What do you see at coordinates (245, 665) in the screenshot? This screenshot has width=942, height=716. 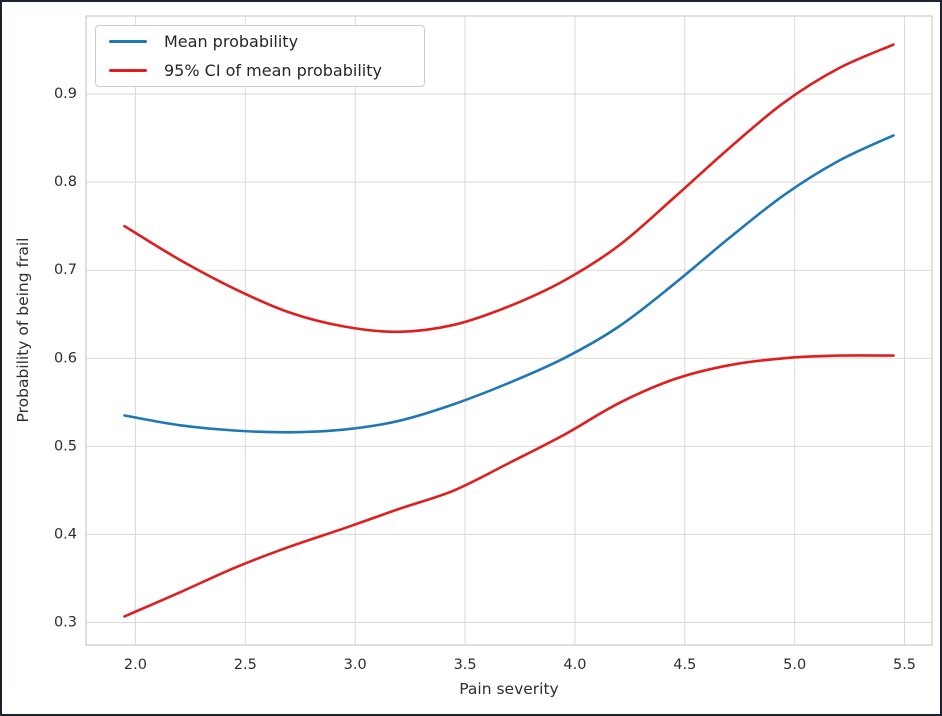 I see `x-tick-label: 2.5` at bounding box center [245, 665].